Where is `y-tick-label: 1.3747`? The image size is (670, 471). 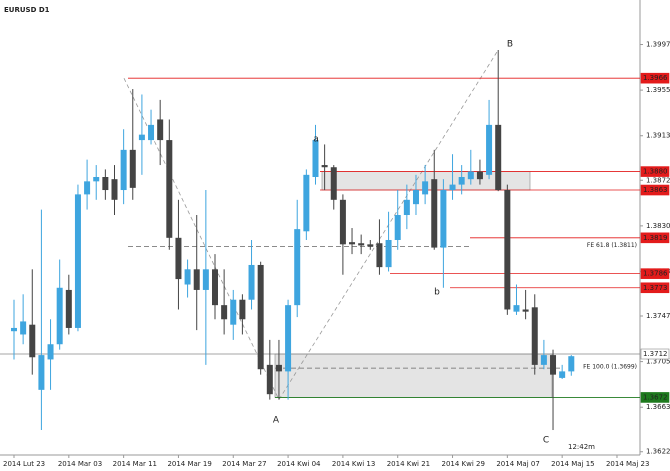 y-tick-label: 1.3747 is located at coordinates (658, 316).